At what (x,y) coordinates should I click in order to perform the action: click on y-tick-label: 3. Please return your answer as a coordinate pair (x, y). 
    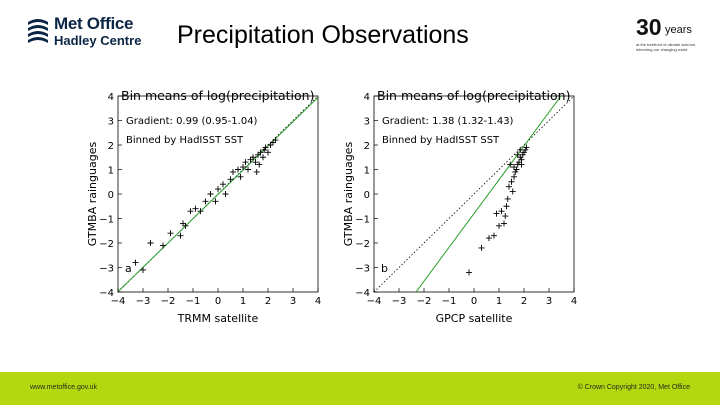
    Looking at the image, I should click on (367, 122).